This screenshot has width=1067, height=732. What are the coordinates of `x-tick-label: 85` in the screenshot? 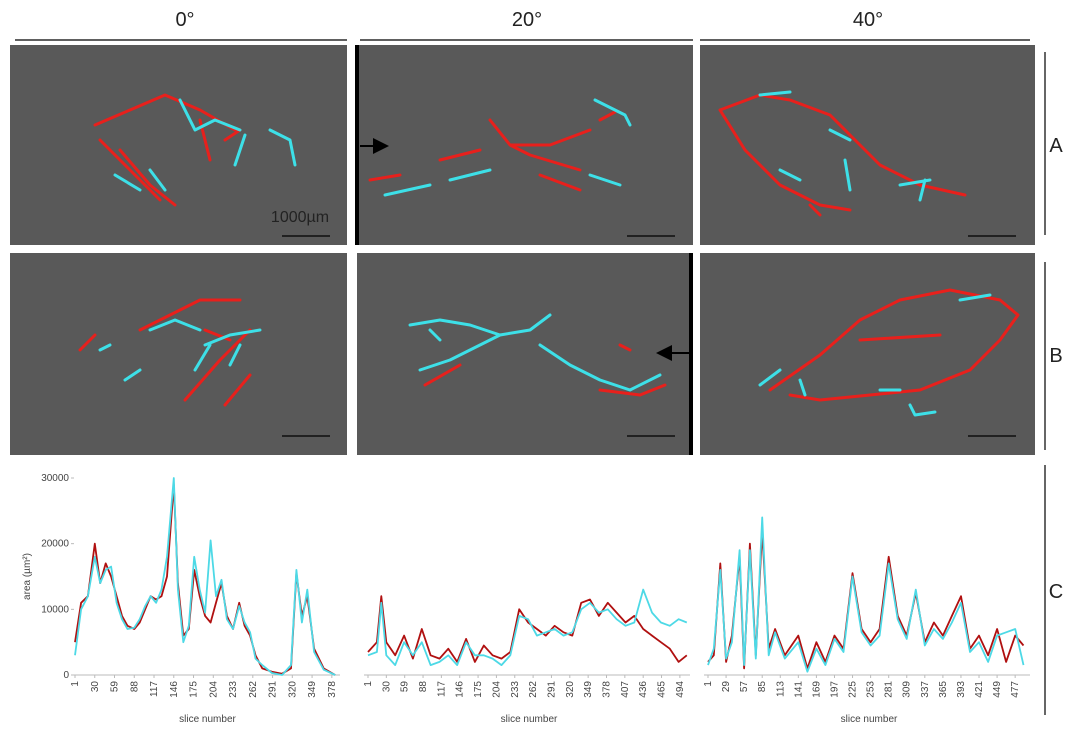 It's located at (762, 687).